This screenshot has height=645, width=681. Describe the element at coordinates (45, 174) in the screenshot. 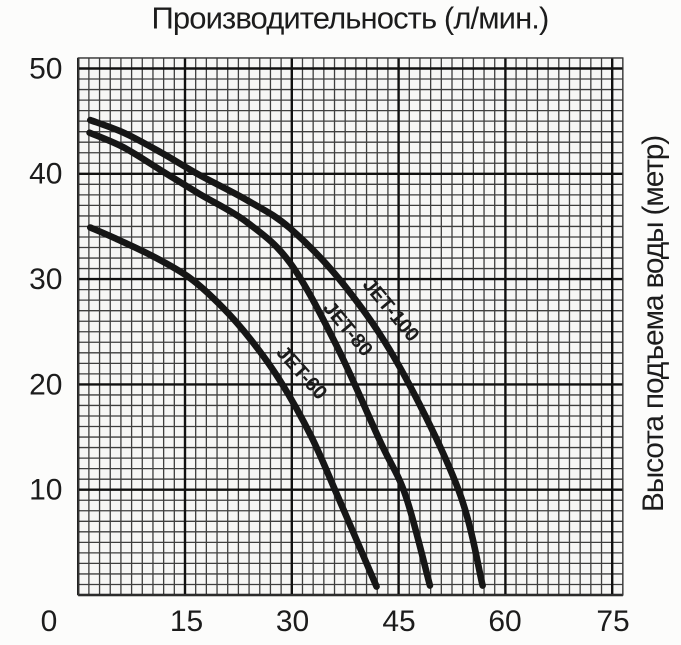

I see `svg-text: 40` at that location.